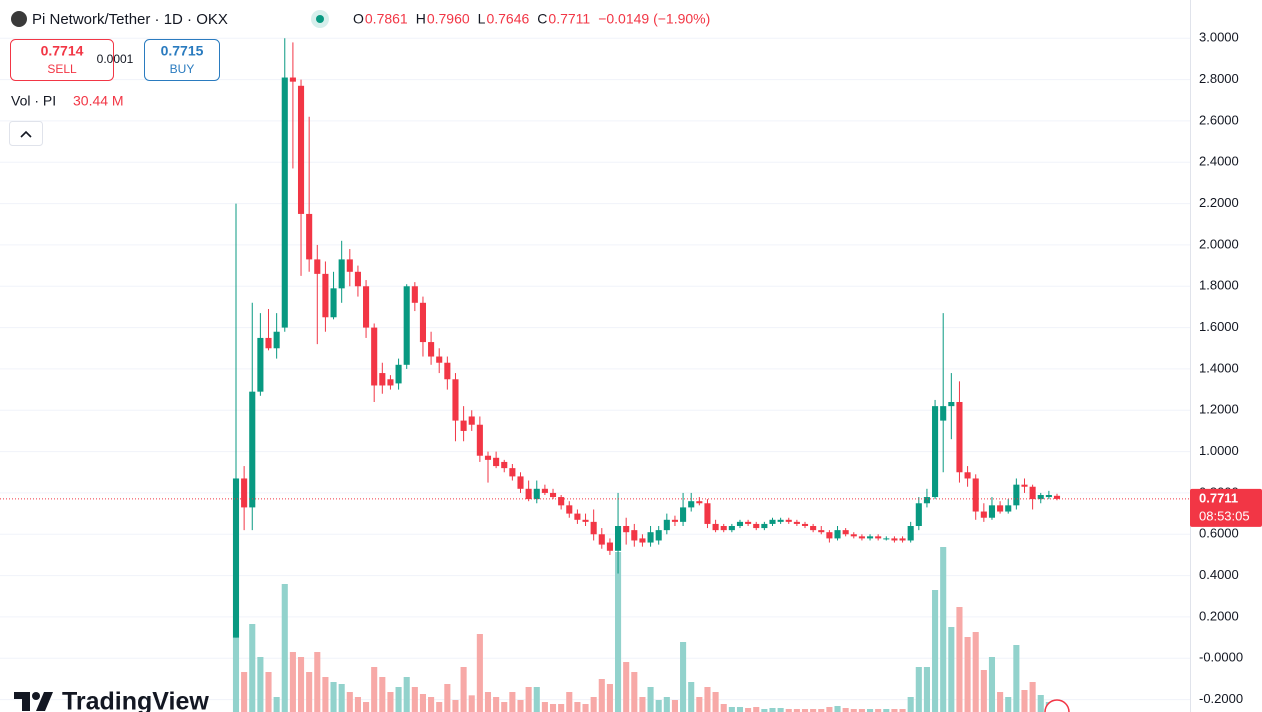 This screenshot has height=712, width=1262. What do you see at coordinates (62, 60) in the screenshot?
I see `sell-button` at bounding box center [62, 60].